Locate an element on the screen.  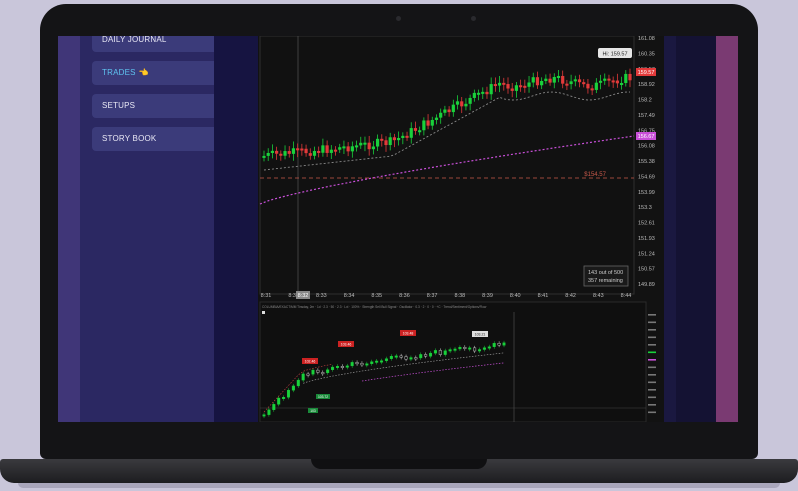
time-tick-label: 8:41 is located at coordinates (543, 296).